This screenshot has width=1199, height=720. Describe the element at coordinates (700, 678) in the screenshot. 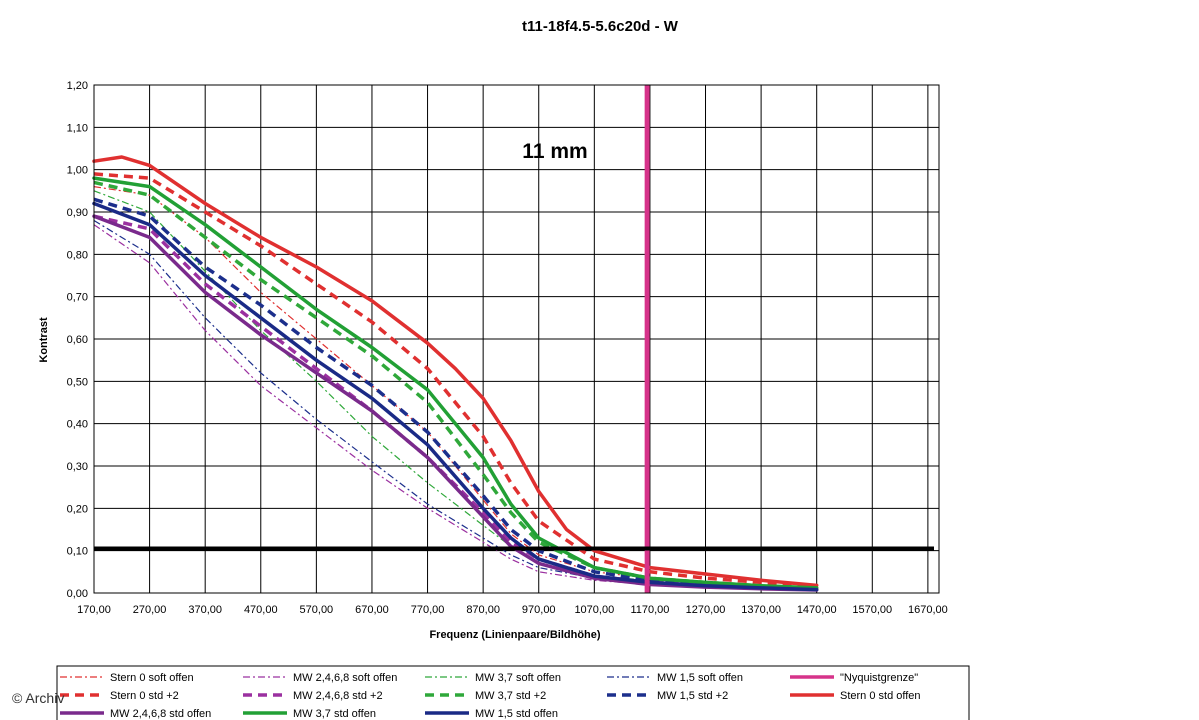

I see `legend-label-3: MW 1,5 soft offen` at that location.